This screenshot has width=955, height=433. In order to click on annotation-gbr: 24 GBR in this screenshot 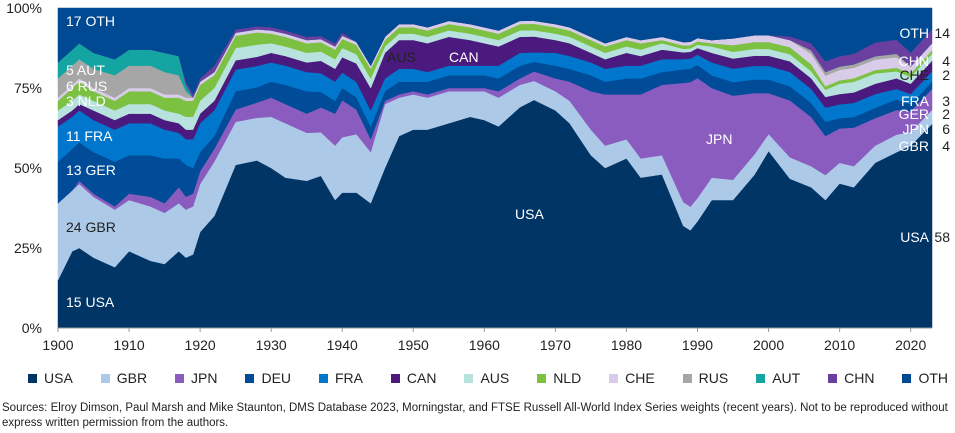, I will do `click(91, 227)`.